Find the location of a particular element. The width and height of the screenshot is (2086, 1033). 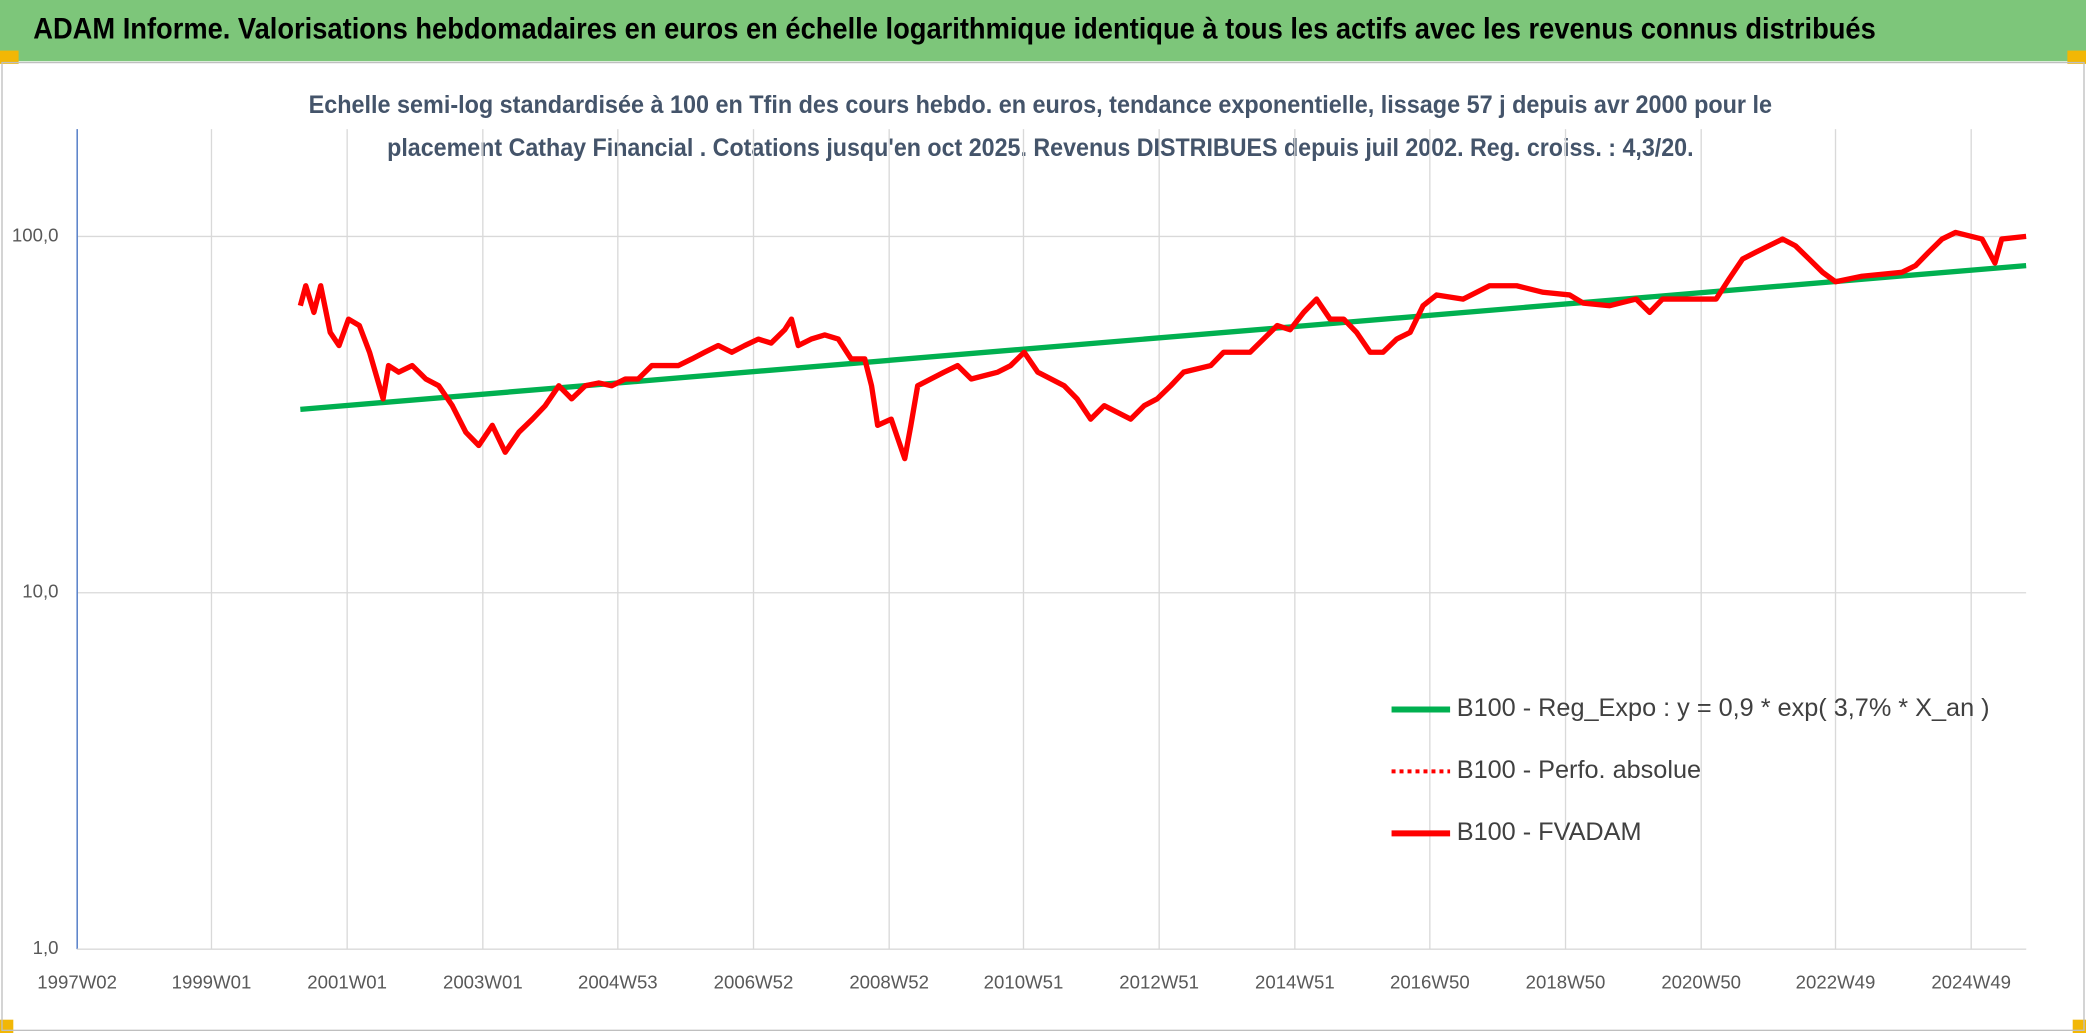

x-tick-label: 1999W01 is located at coordinates (212, 982).